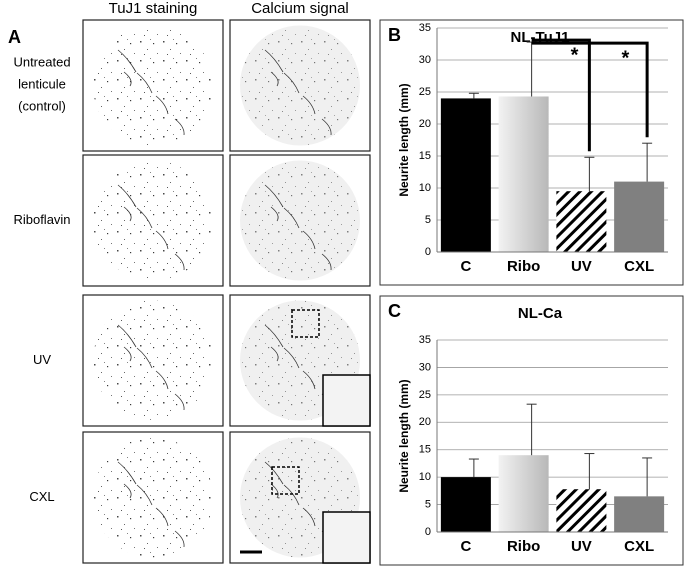  I want to click on row-label-line: lenticule, so click(42, 84).